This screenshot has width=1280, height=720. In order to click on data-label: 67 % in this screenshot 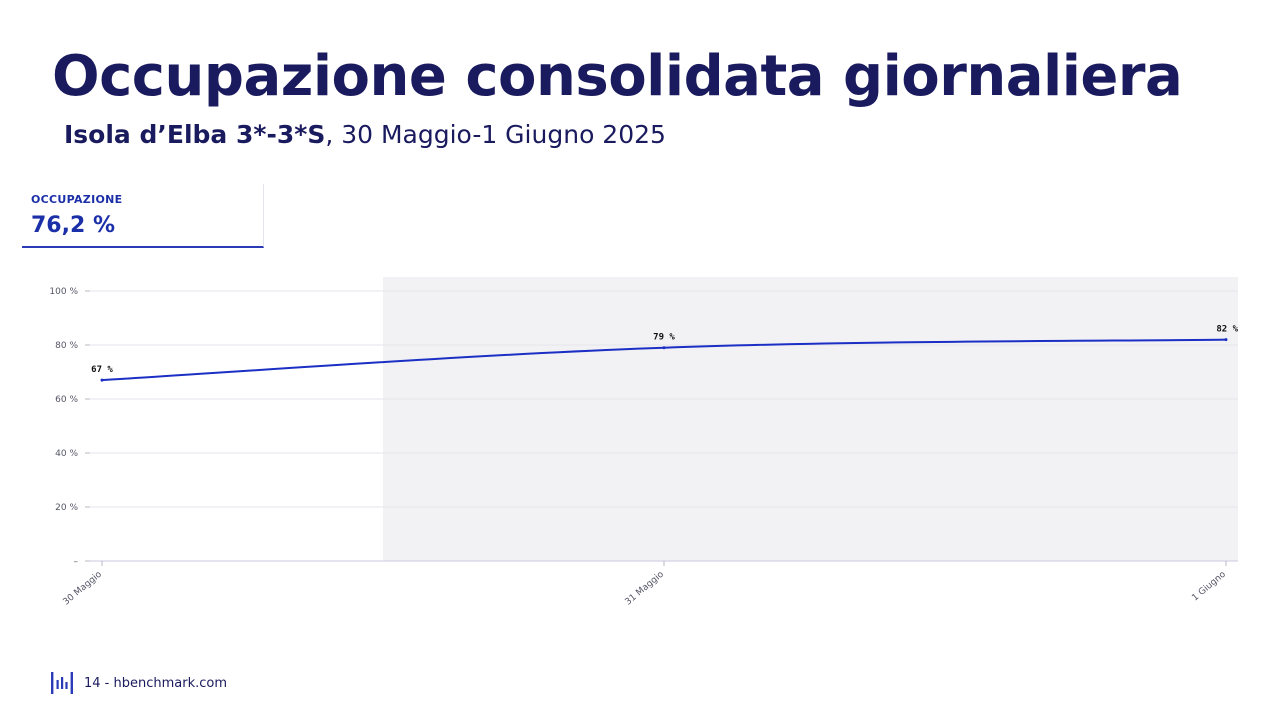, I will do `click(102, 370)`.